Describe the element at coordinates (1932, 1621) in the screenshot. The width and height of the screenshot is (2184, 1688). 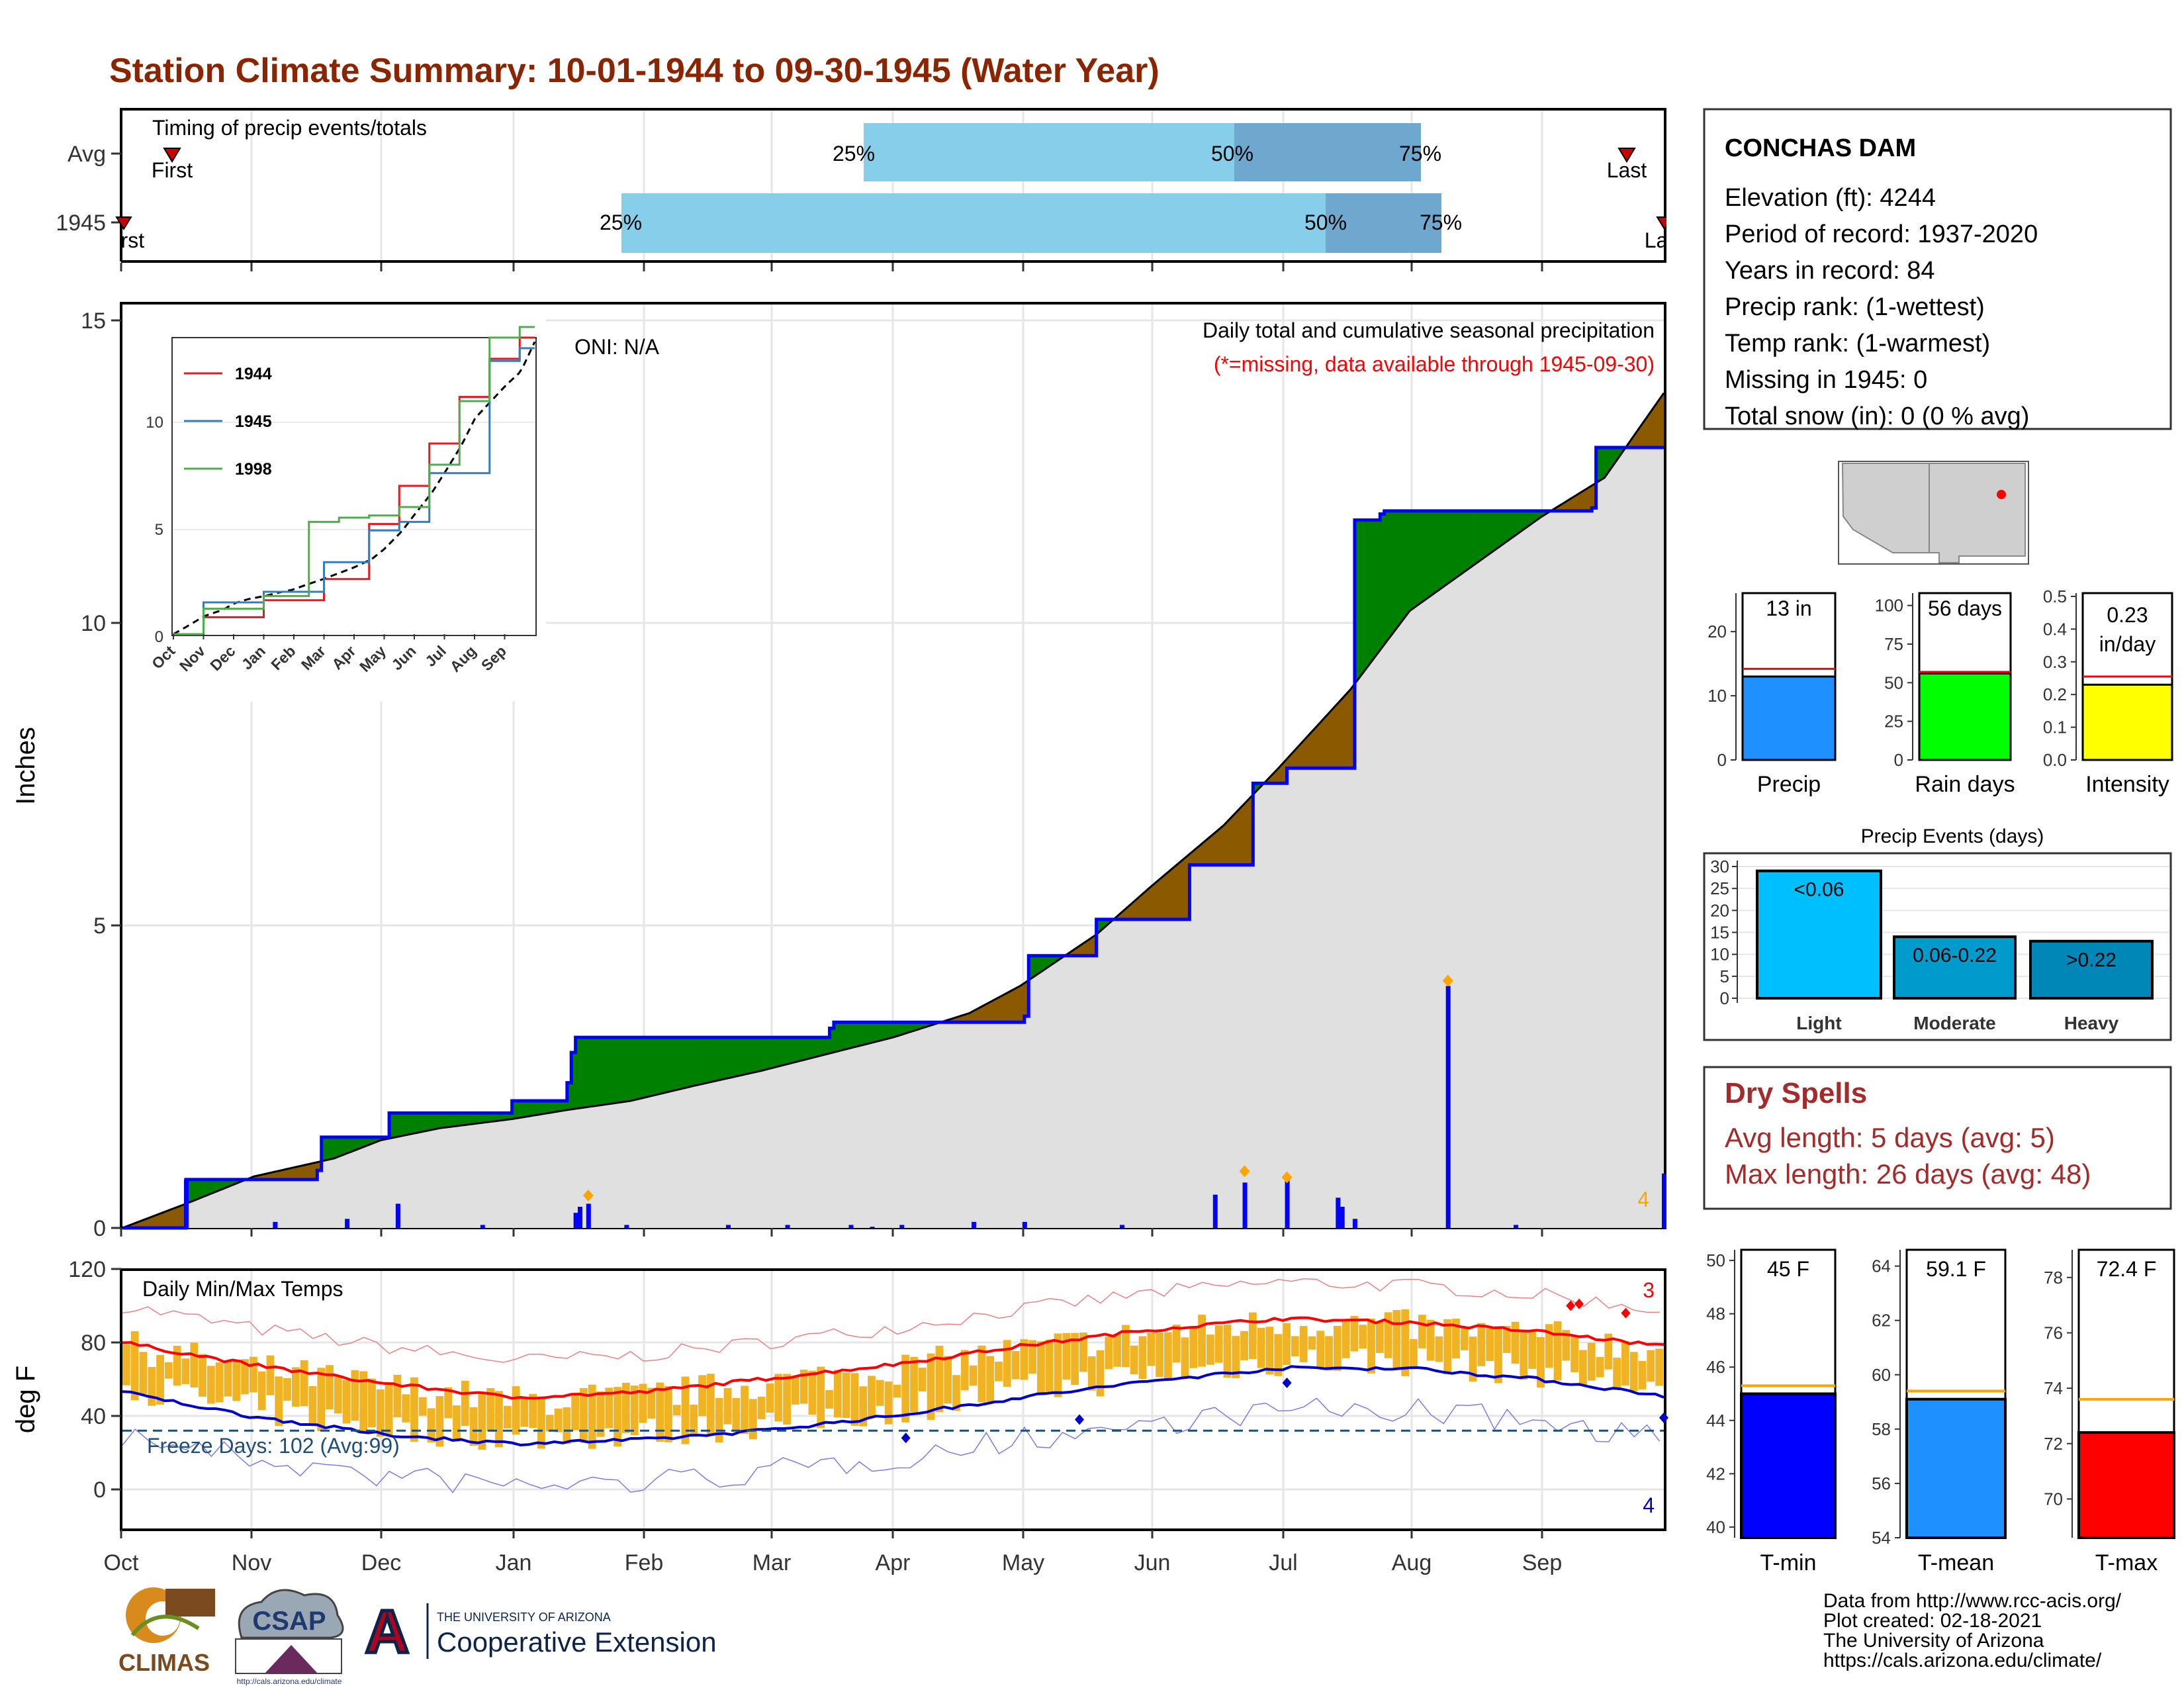
I see `footer-line-2: Plot created: 02-18-2021` at that location.